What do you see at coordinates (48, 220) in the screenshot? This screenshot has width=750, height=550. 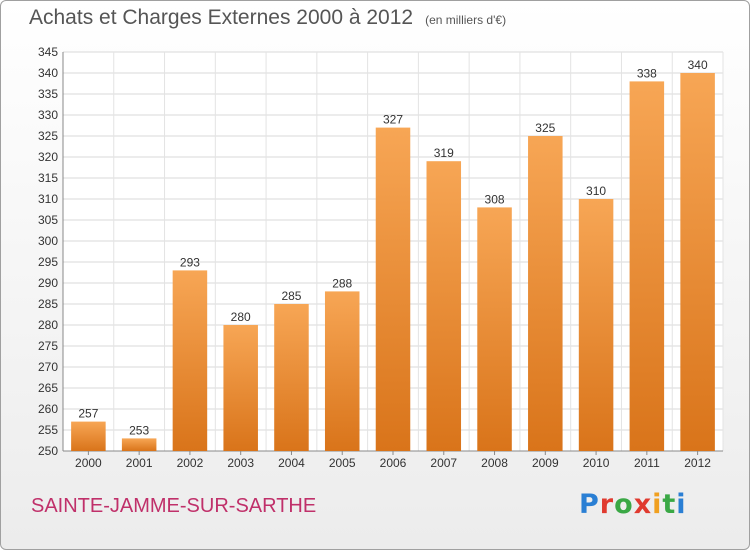 I see `y-tick-label: 305` at bounding box center [48, 220].